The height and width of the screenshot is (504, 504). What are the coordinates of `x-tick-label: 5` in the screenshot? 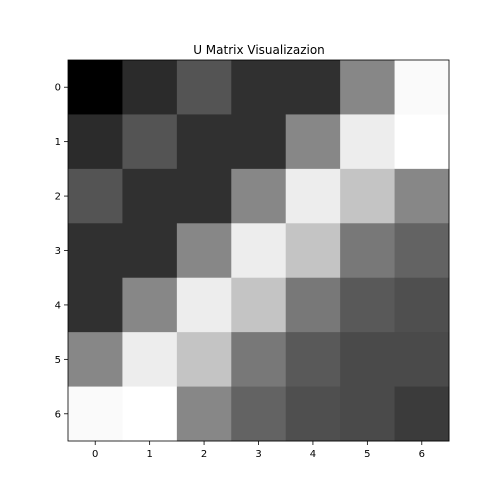 It's located at (367, 454).